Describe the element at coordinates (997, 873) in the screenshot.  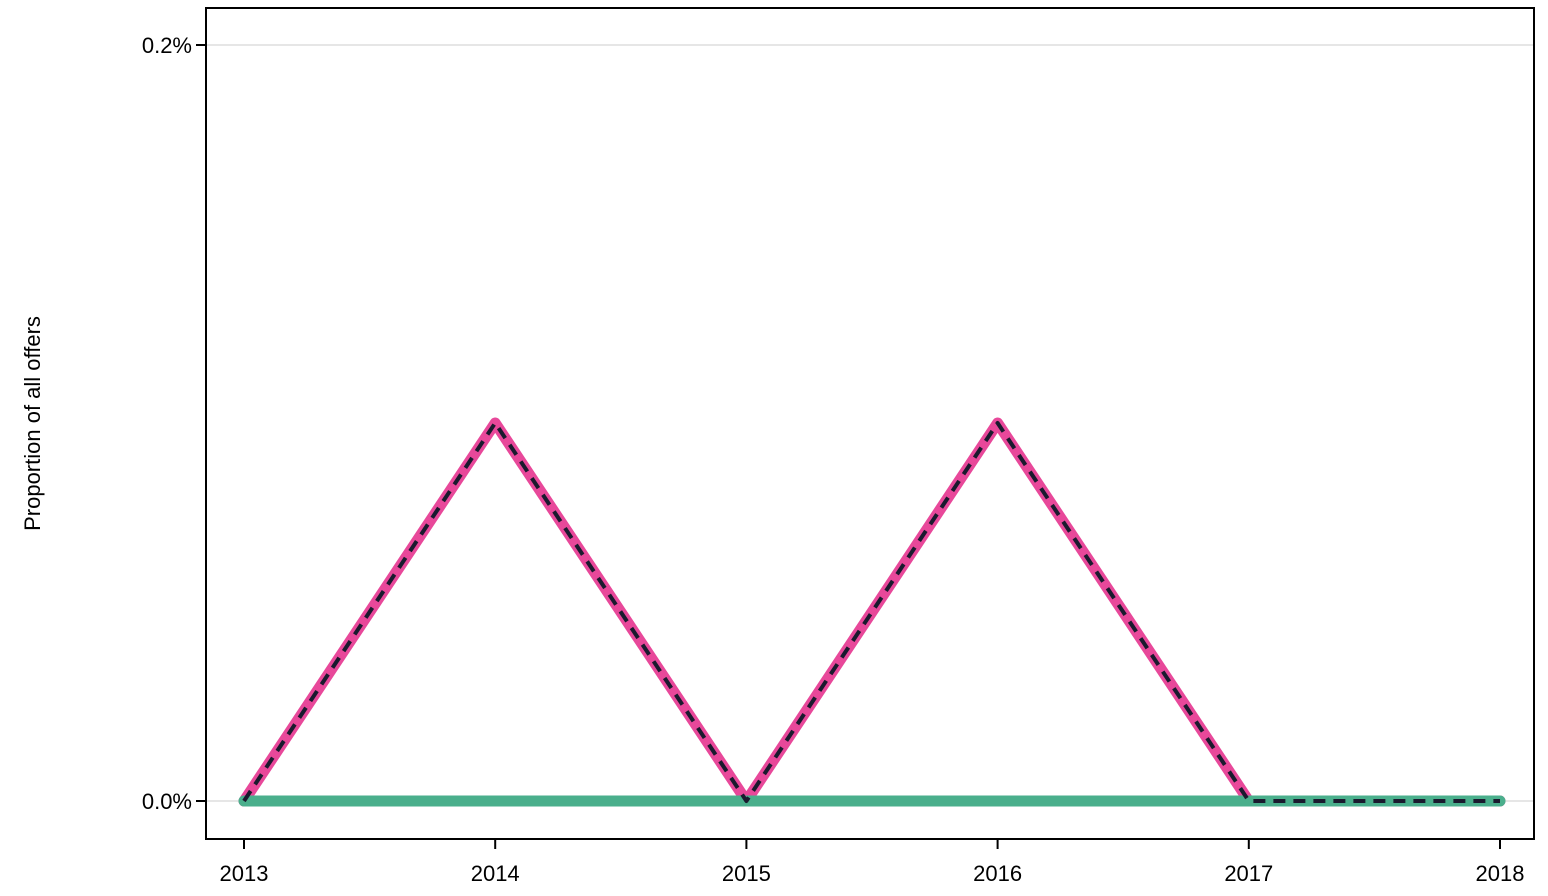
I see `x-tick-label: 2016` at that location.